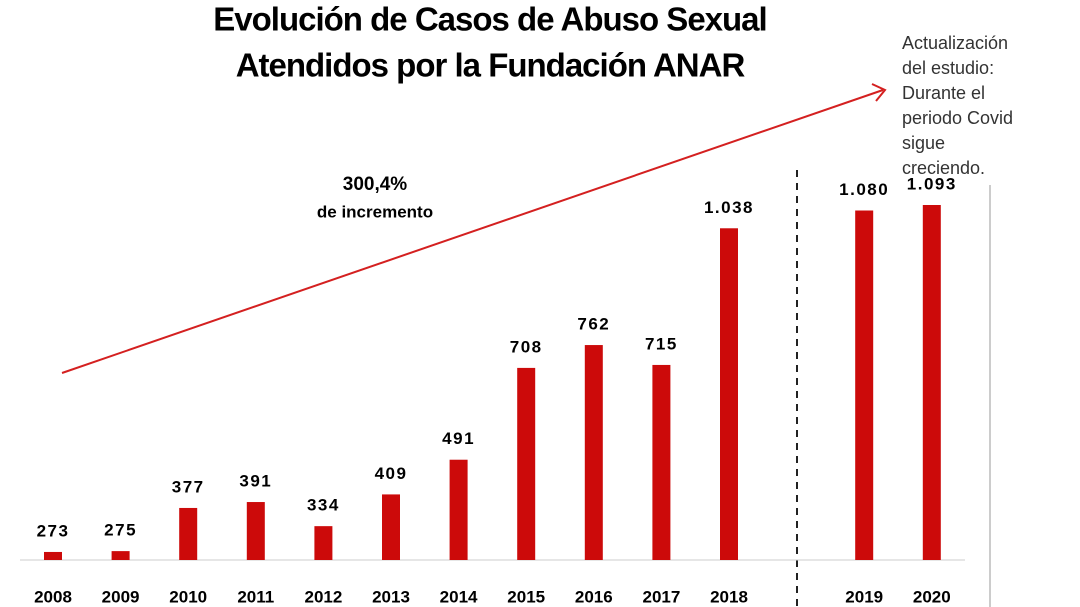  Describe the element at coordinates (943, 168) in the screenshot. I see `note-line: creciendo.` at that location.